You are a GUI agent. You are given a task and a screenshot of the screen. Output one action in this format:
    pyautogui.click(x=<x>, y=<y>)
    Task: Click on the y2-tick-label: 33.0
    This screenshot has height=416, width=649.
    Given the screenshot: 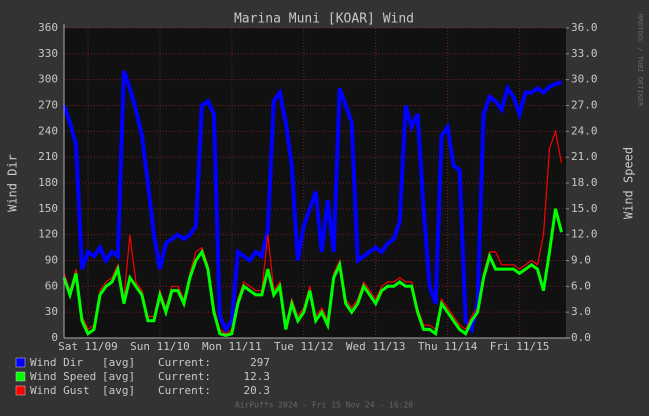 What is the action you would take?
    pyautogui.click(x=584, y=53)
    